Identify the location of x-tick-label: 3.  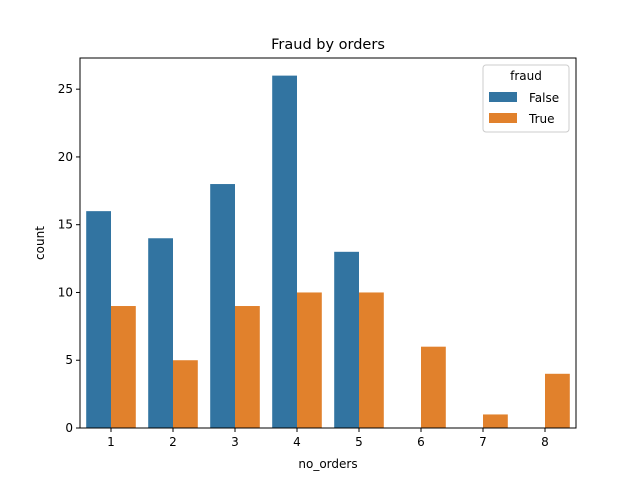
(235, 442).